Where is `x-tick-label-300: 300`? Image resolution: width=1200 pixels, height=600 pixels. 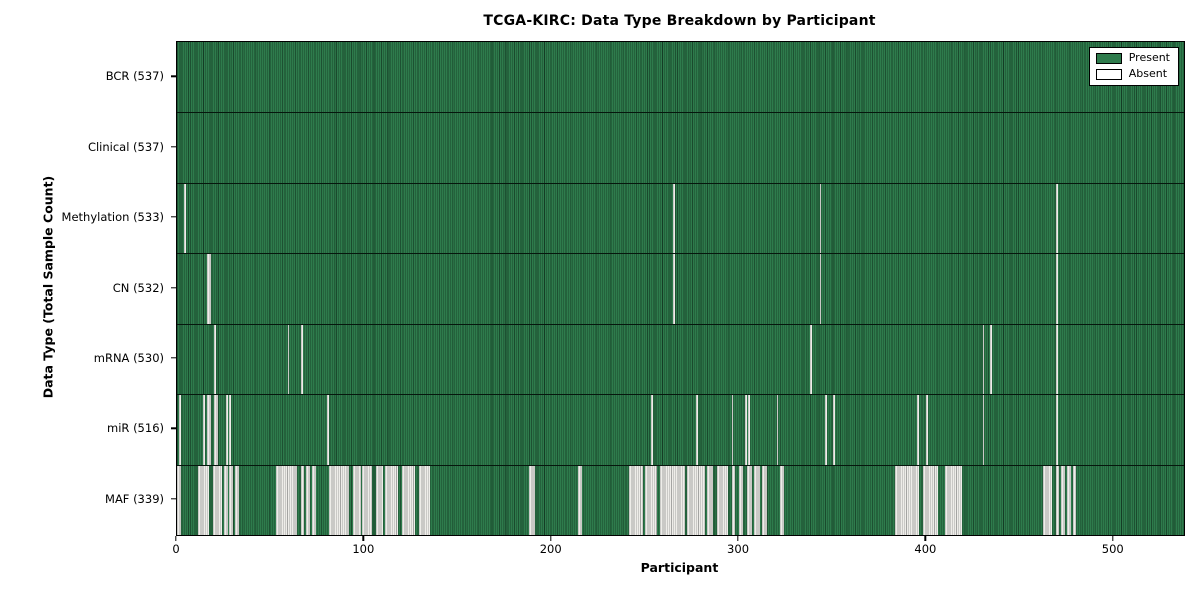
x-tick-label-300: 300 is located at coordinates (738, 549).